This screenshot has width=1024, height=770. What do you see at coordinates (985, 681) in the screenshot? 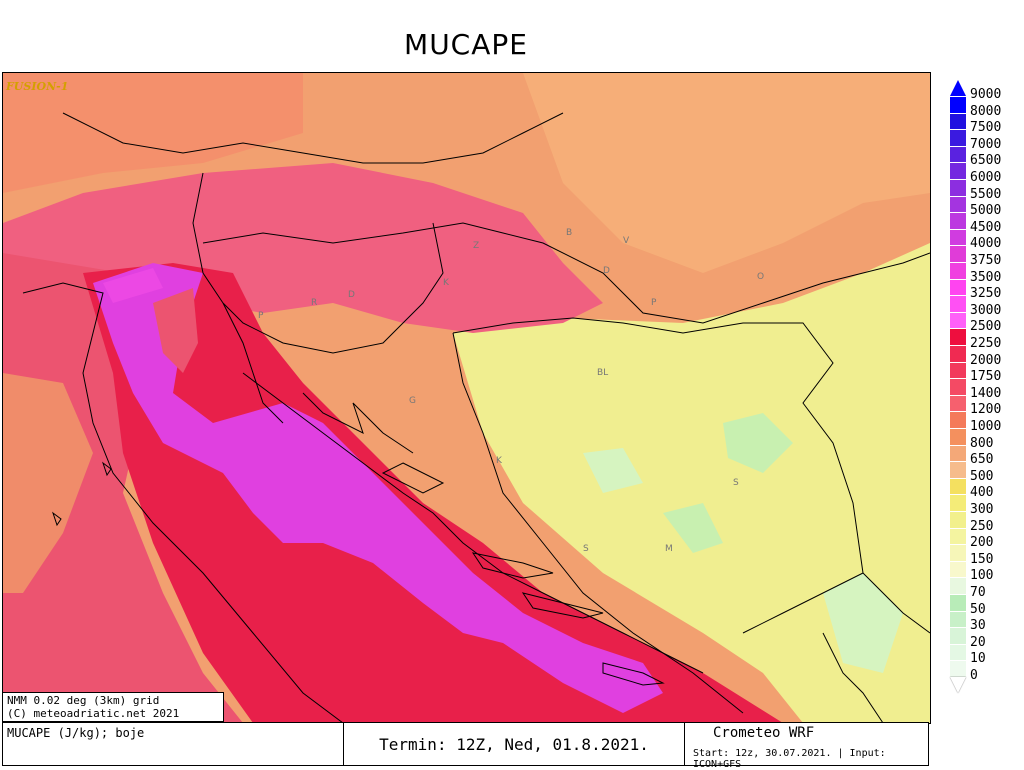
I see `legend-row: 0` at bounding box center [985, 681].